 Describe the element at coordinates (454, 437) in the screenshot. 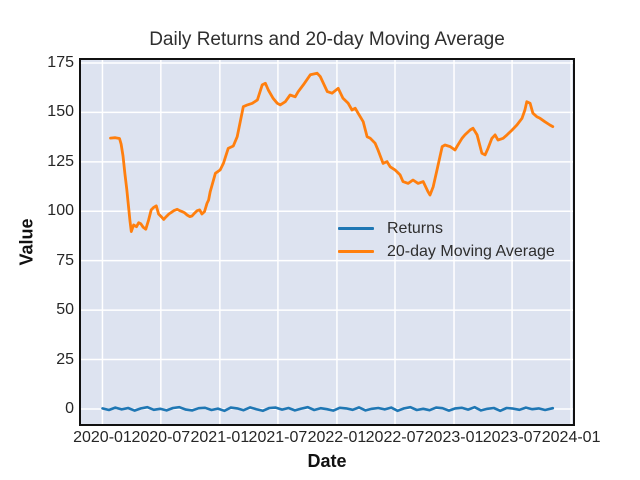

I see `x-tick-label: 2023-01` at that location.